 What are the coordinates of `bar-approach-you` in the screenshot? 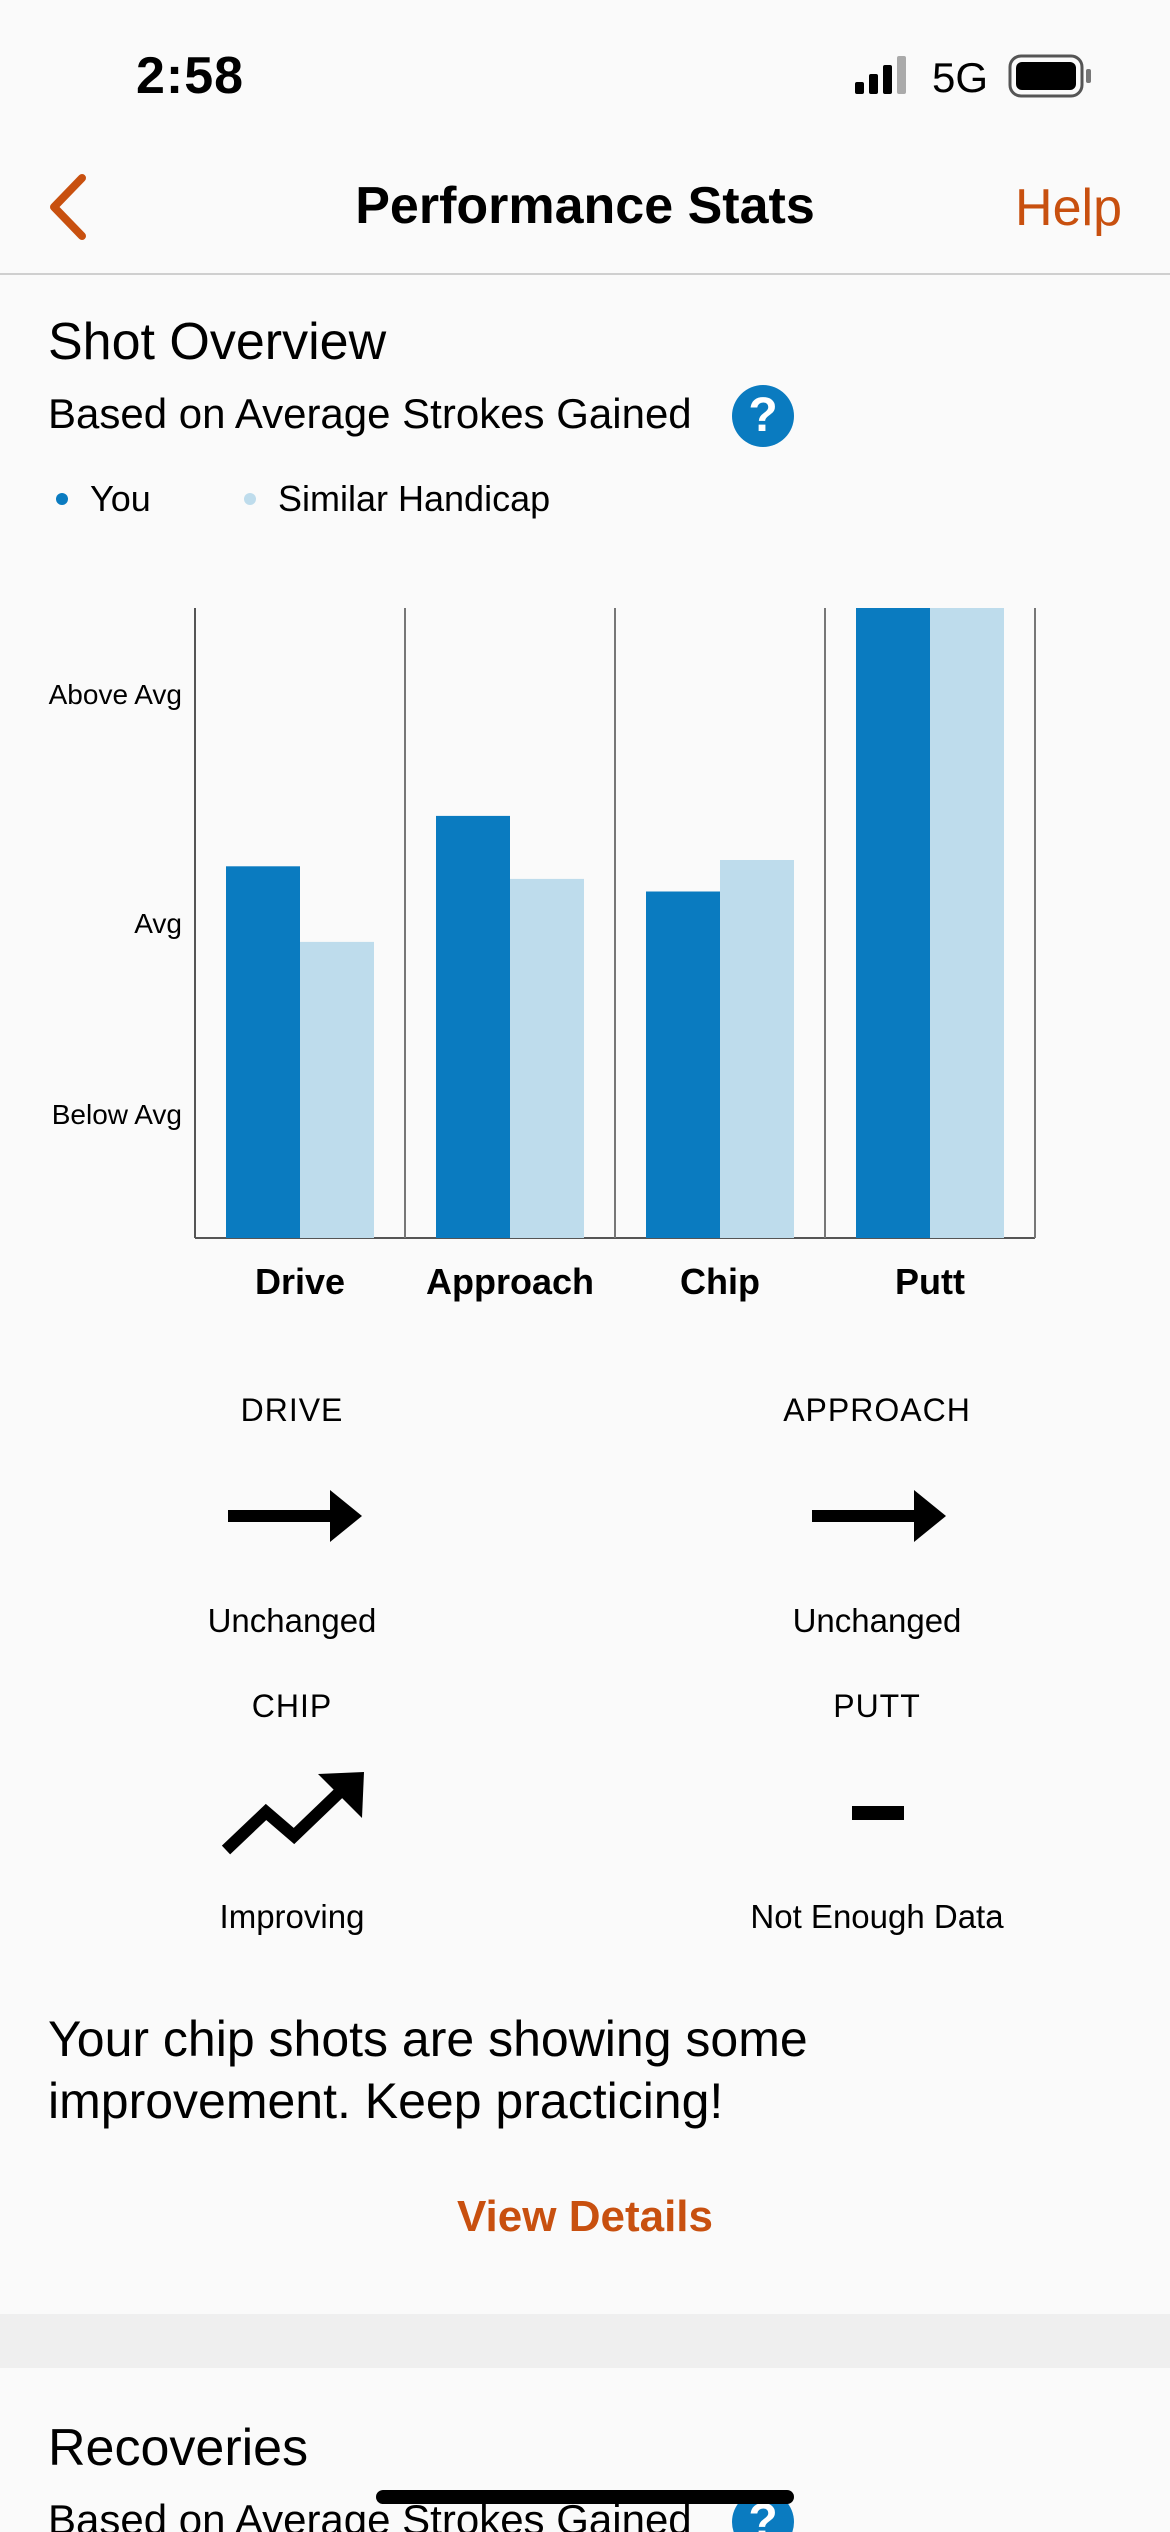 It's located at (473, 1026).